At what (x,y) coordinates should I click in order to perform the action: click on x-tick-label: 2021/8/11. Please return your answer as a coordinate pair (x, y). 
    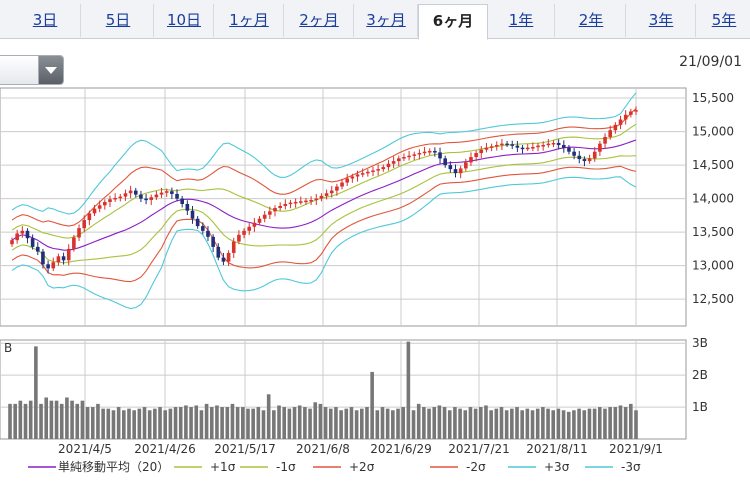
    Looking at the image, I should click on (557, 449).